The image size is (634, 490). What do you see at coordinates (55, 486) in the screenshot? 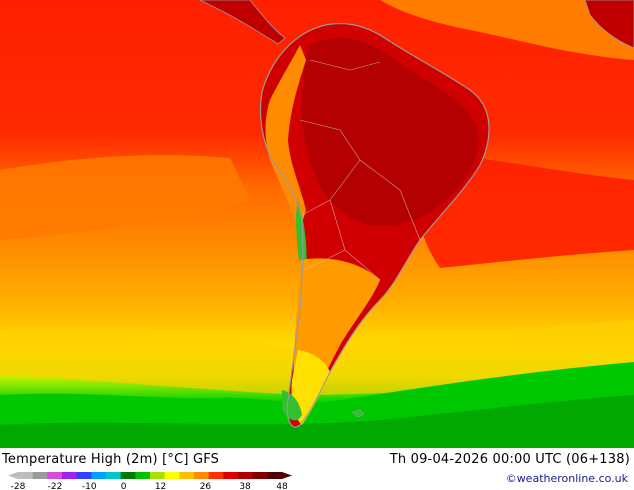
I see `legend-tick-label: -22` at bounding box center [55, 486].